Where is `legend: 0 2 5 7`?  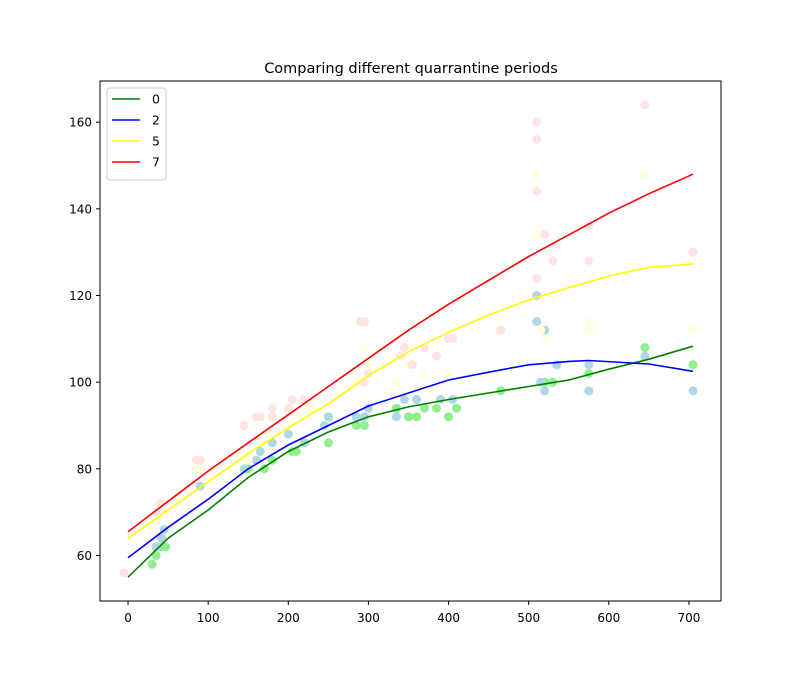
legend: 0 2 5 7 is located at coordinates (136, 134).